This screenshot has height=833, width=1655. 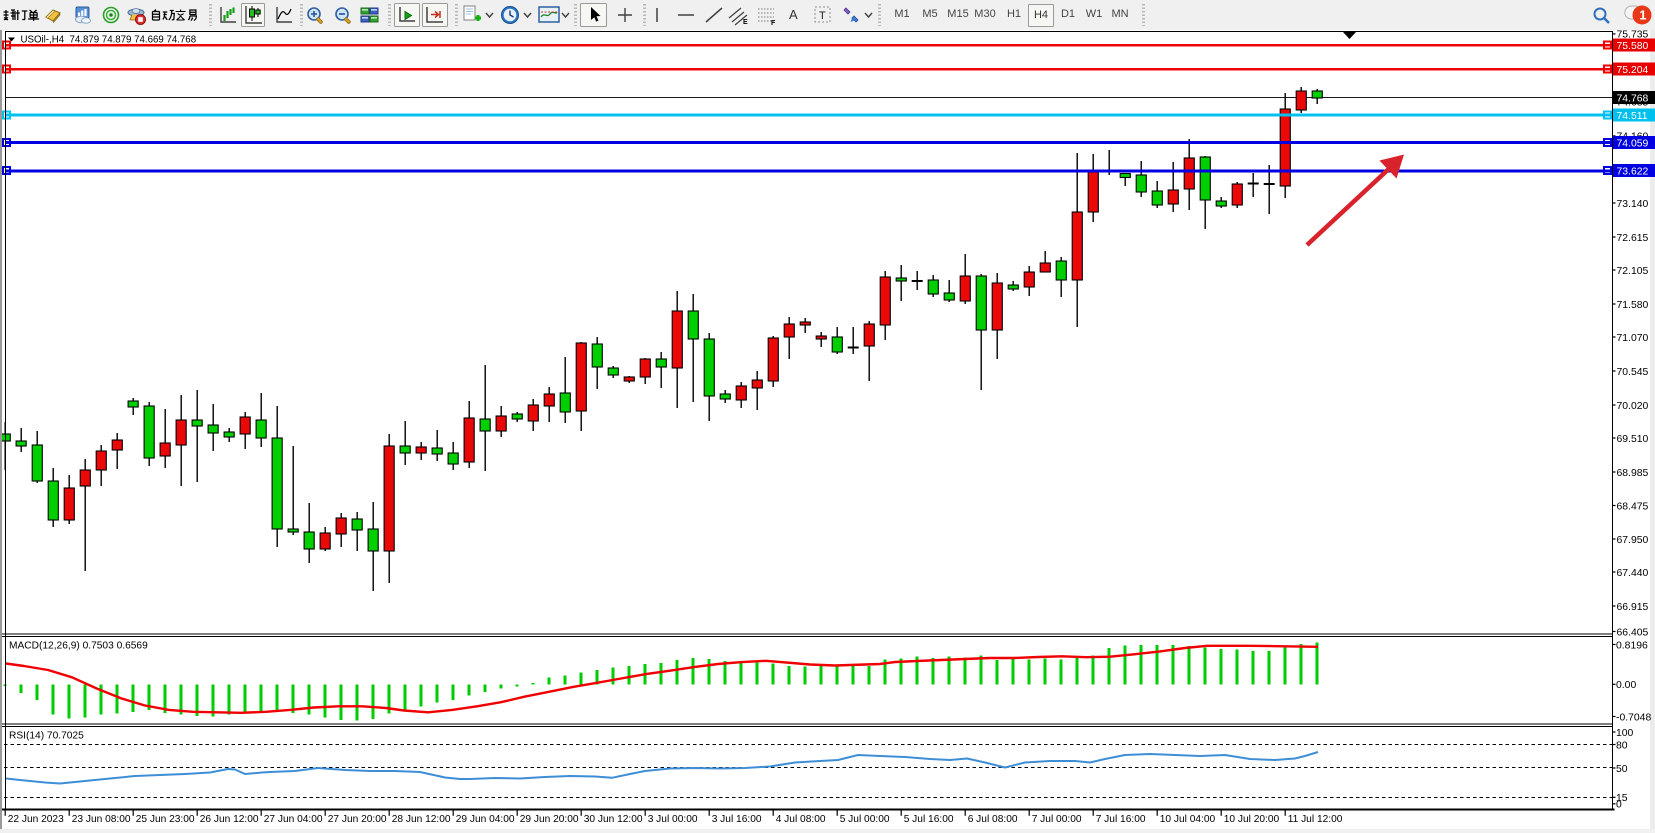 I want to click on svg-text: 10 Jul 20:00, so click(x=1252, y=819).